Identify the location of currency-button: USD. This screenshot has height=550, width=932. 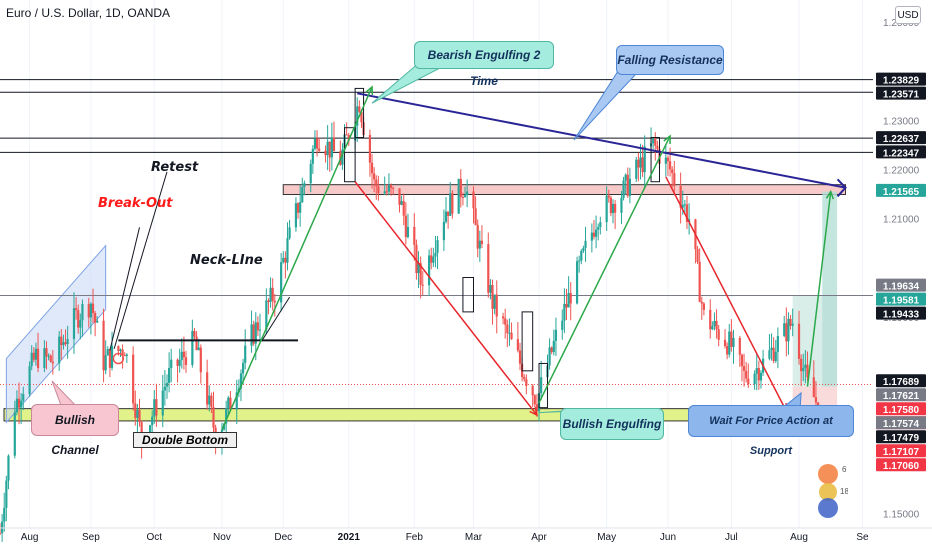
(908, 15).